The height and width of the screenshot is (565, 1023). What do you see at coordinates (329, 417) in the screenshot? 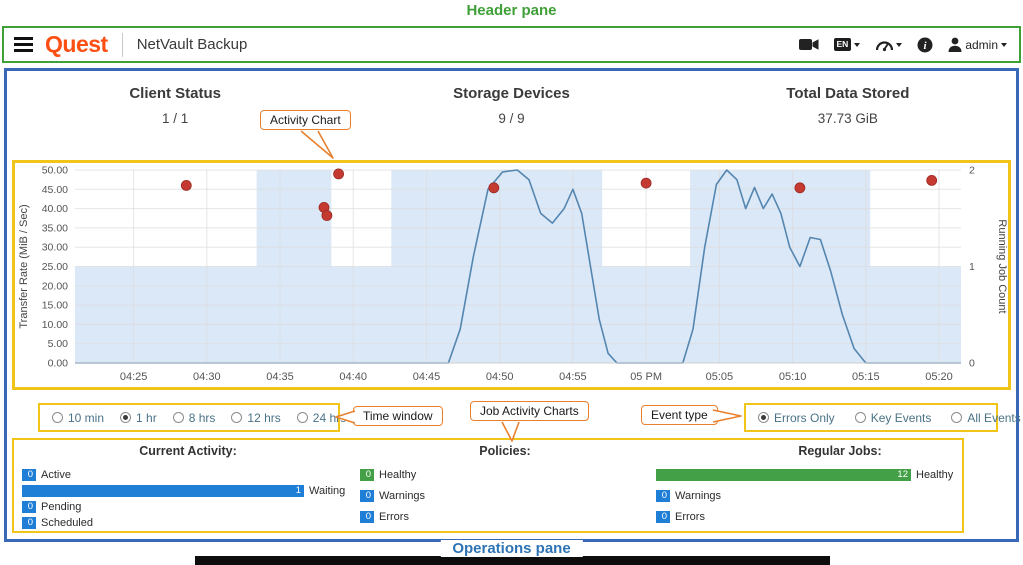
I see `radio-label: 24 hrs` at bounding box center [329, 417].